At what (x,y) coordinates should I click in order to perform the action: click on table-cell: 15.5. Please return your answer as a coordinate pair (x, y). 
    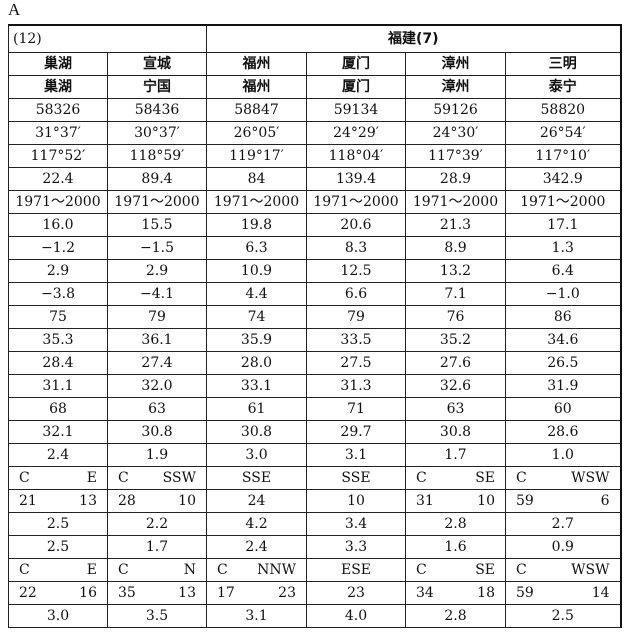
    Looking at the image, I should click on (157, 225).